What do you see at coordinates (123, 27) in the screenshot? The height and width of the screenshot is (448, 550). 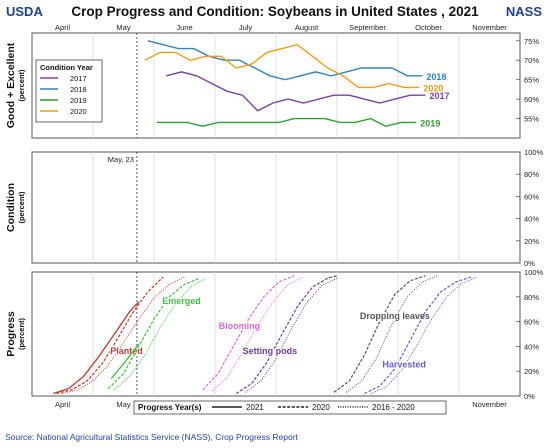 I see `month-label-top: May` at bounding box center [123, 27].